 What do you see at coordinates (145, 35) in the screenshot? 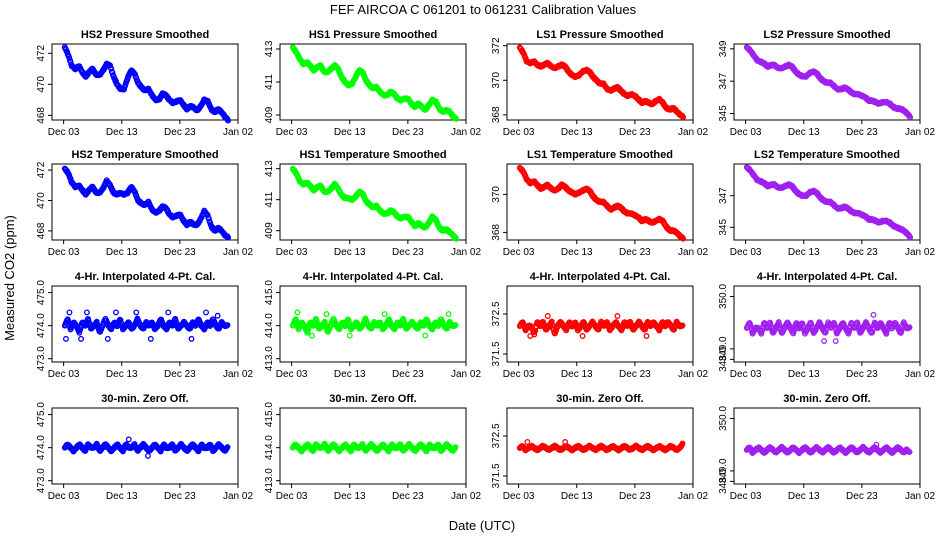
I see `panel-title: HS2 Pressure Smoothed` at bounding box center [145, 35].